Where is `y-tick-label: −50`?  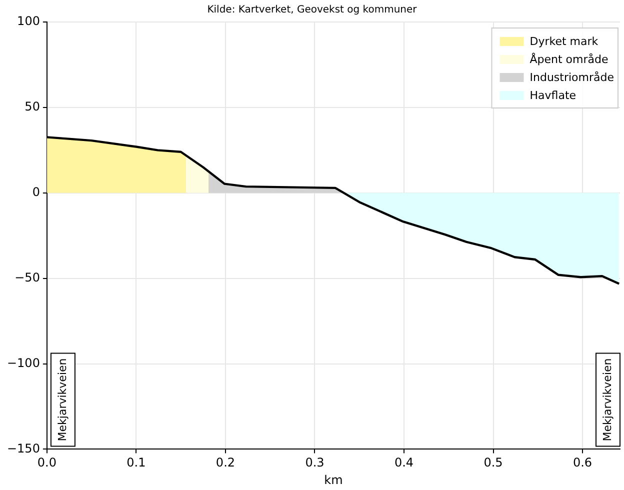 y-tick-label: −50 is located at coordinates (27, 277).